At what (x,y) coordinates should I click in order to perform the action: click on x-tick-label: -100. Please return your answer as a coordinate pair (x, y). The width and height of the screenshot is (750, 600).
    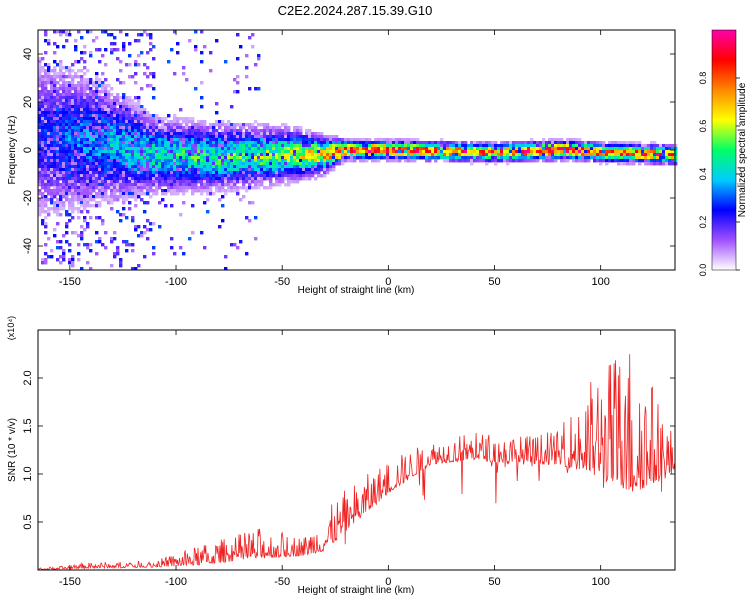
    Looking at the image, I should click on (176, 582).